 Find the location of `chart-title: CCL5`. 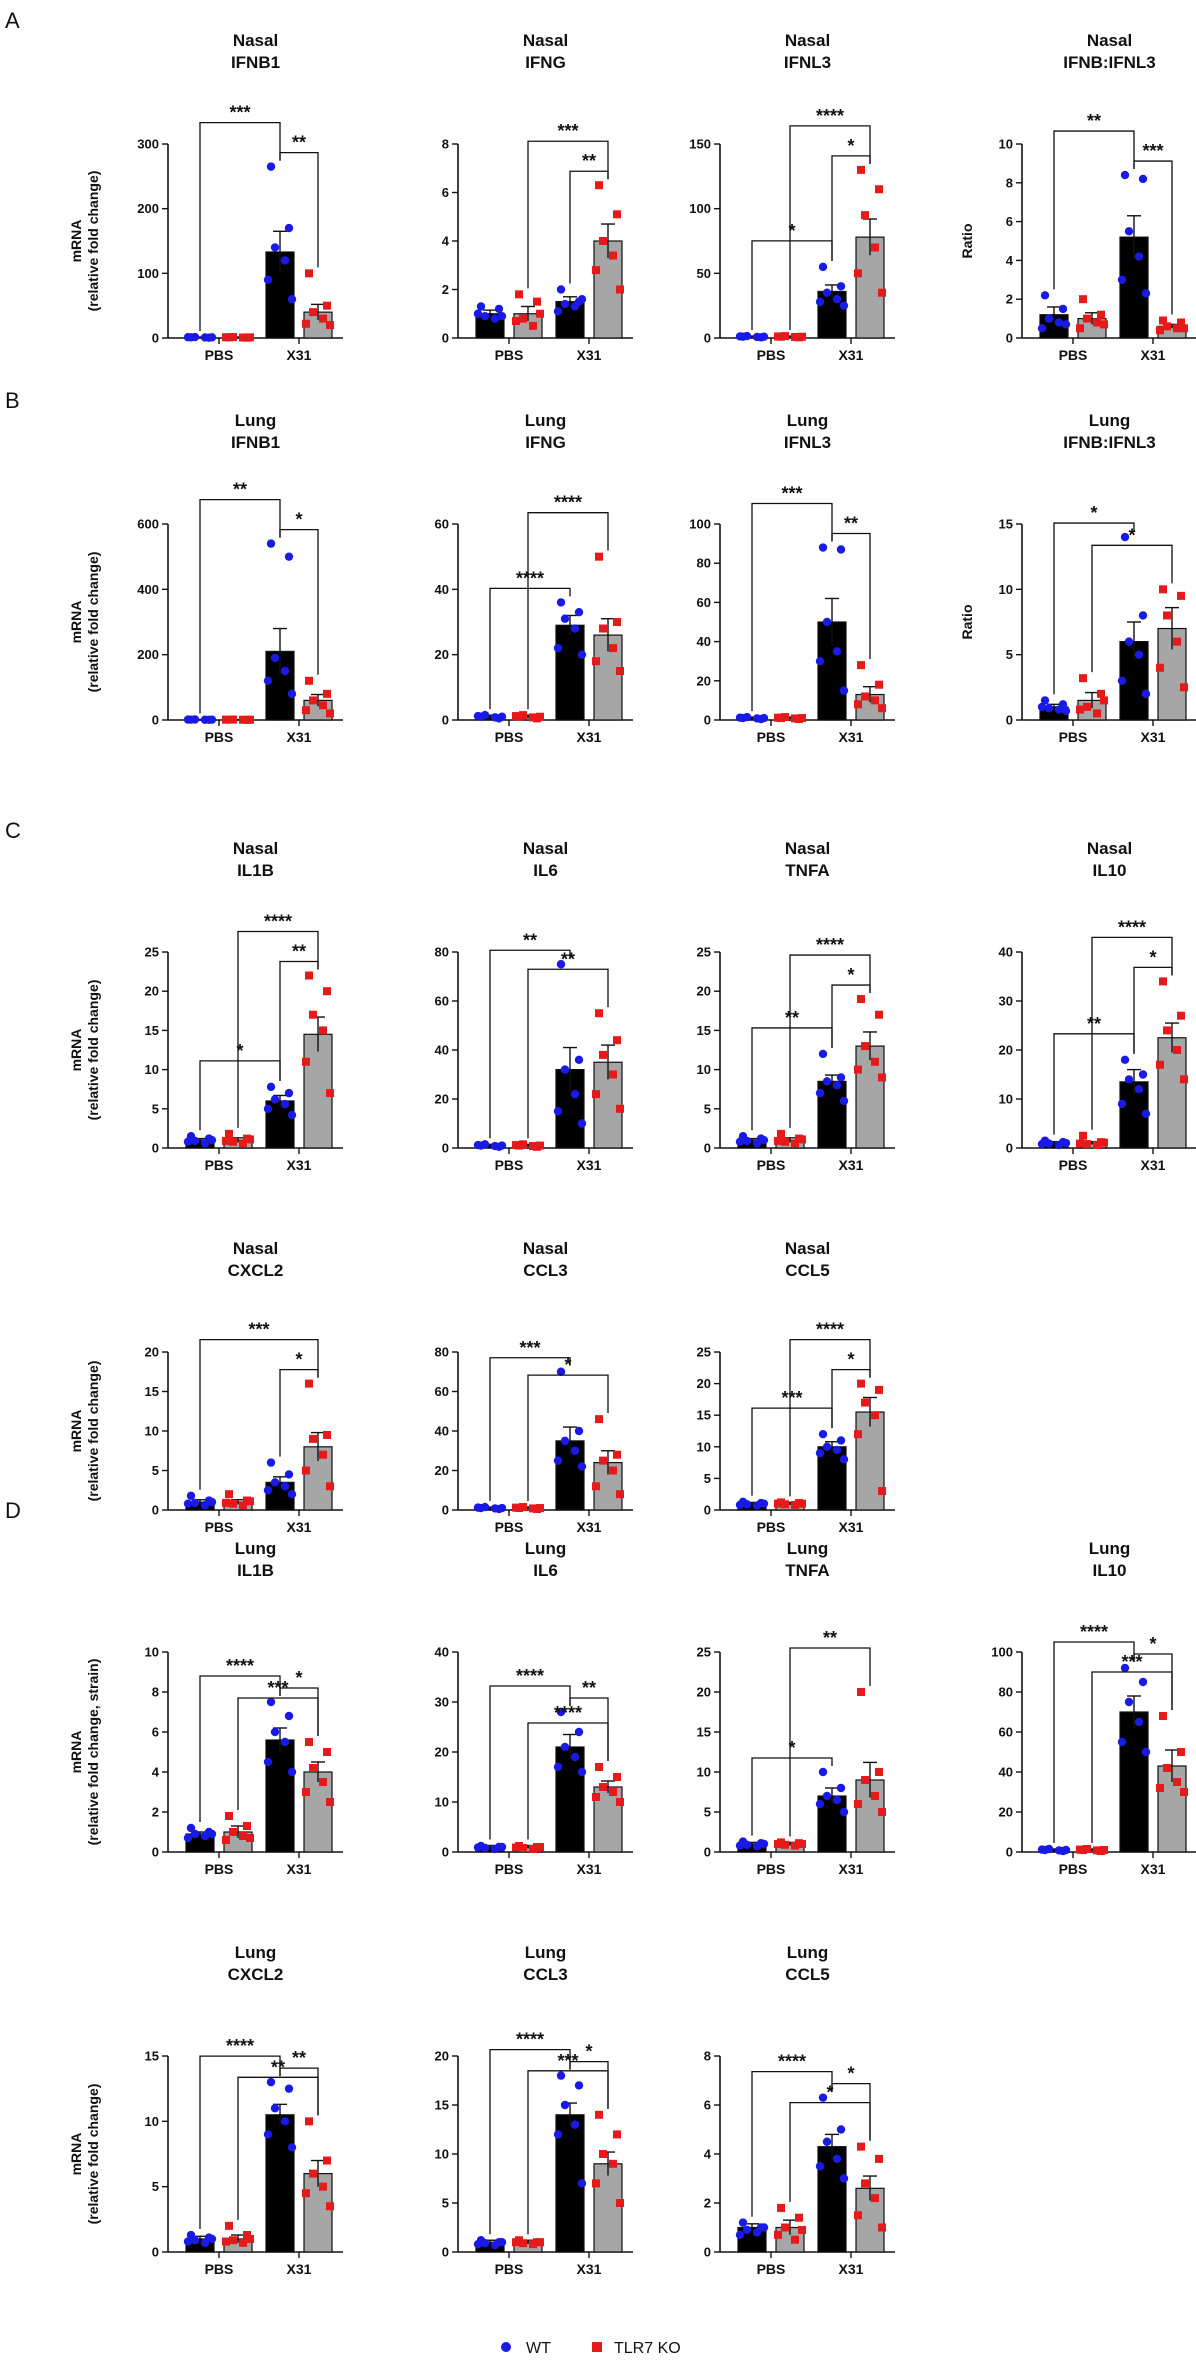

chart-title: CCL5 is located at coordinates (807, 1270).